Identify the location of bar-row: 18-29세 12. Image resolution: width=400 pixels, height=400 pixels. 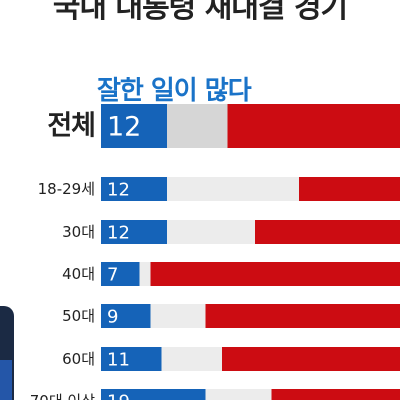
(219, 189).